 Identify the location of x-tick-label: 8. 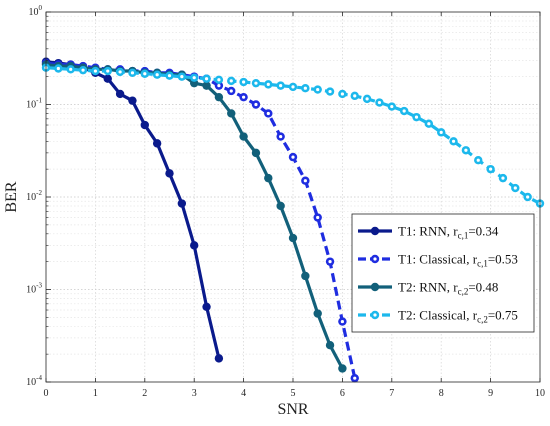
(441, 393).